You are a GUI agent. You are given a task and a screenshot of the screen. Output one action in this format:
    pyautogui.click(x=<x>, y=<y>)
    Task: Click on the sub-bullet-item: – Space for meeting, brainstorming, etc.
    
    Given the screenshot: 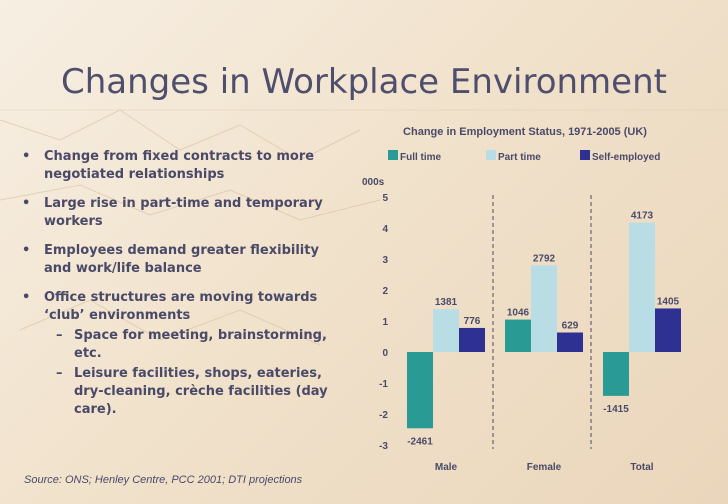 What is the action you would take?
    pyautogui.click(x=182, y=345)
    